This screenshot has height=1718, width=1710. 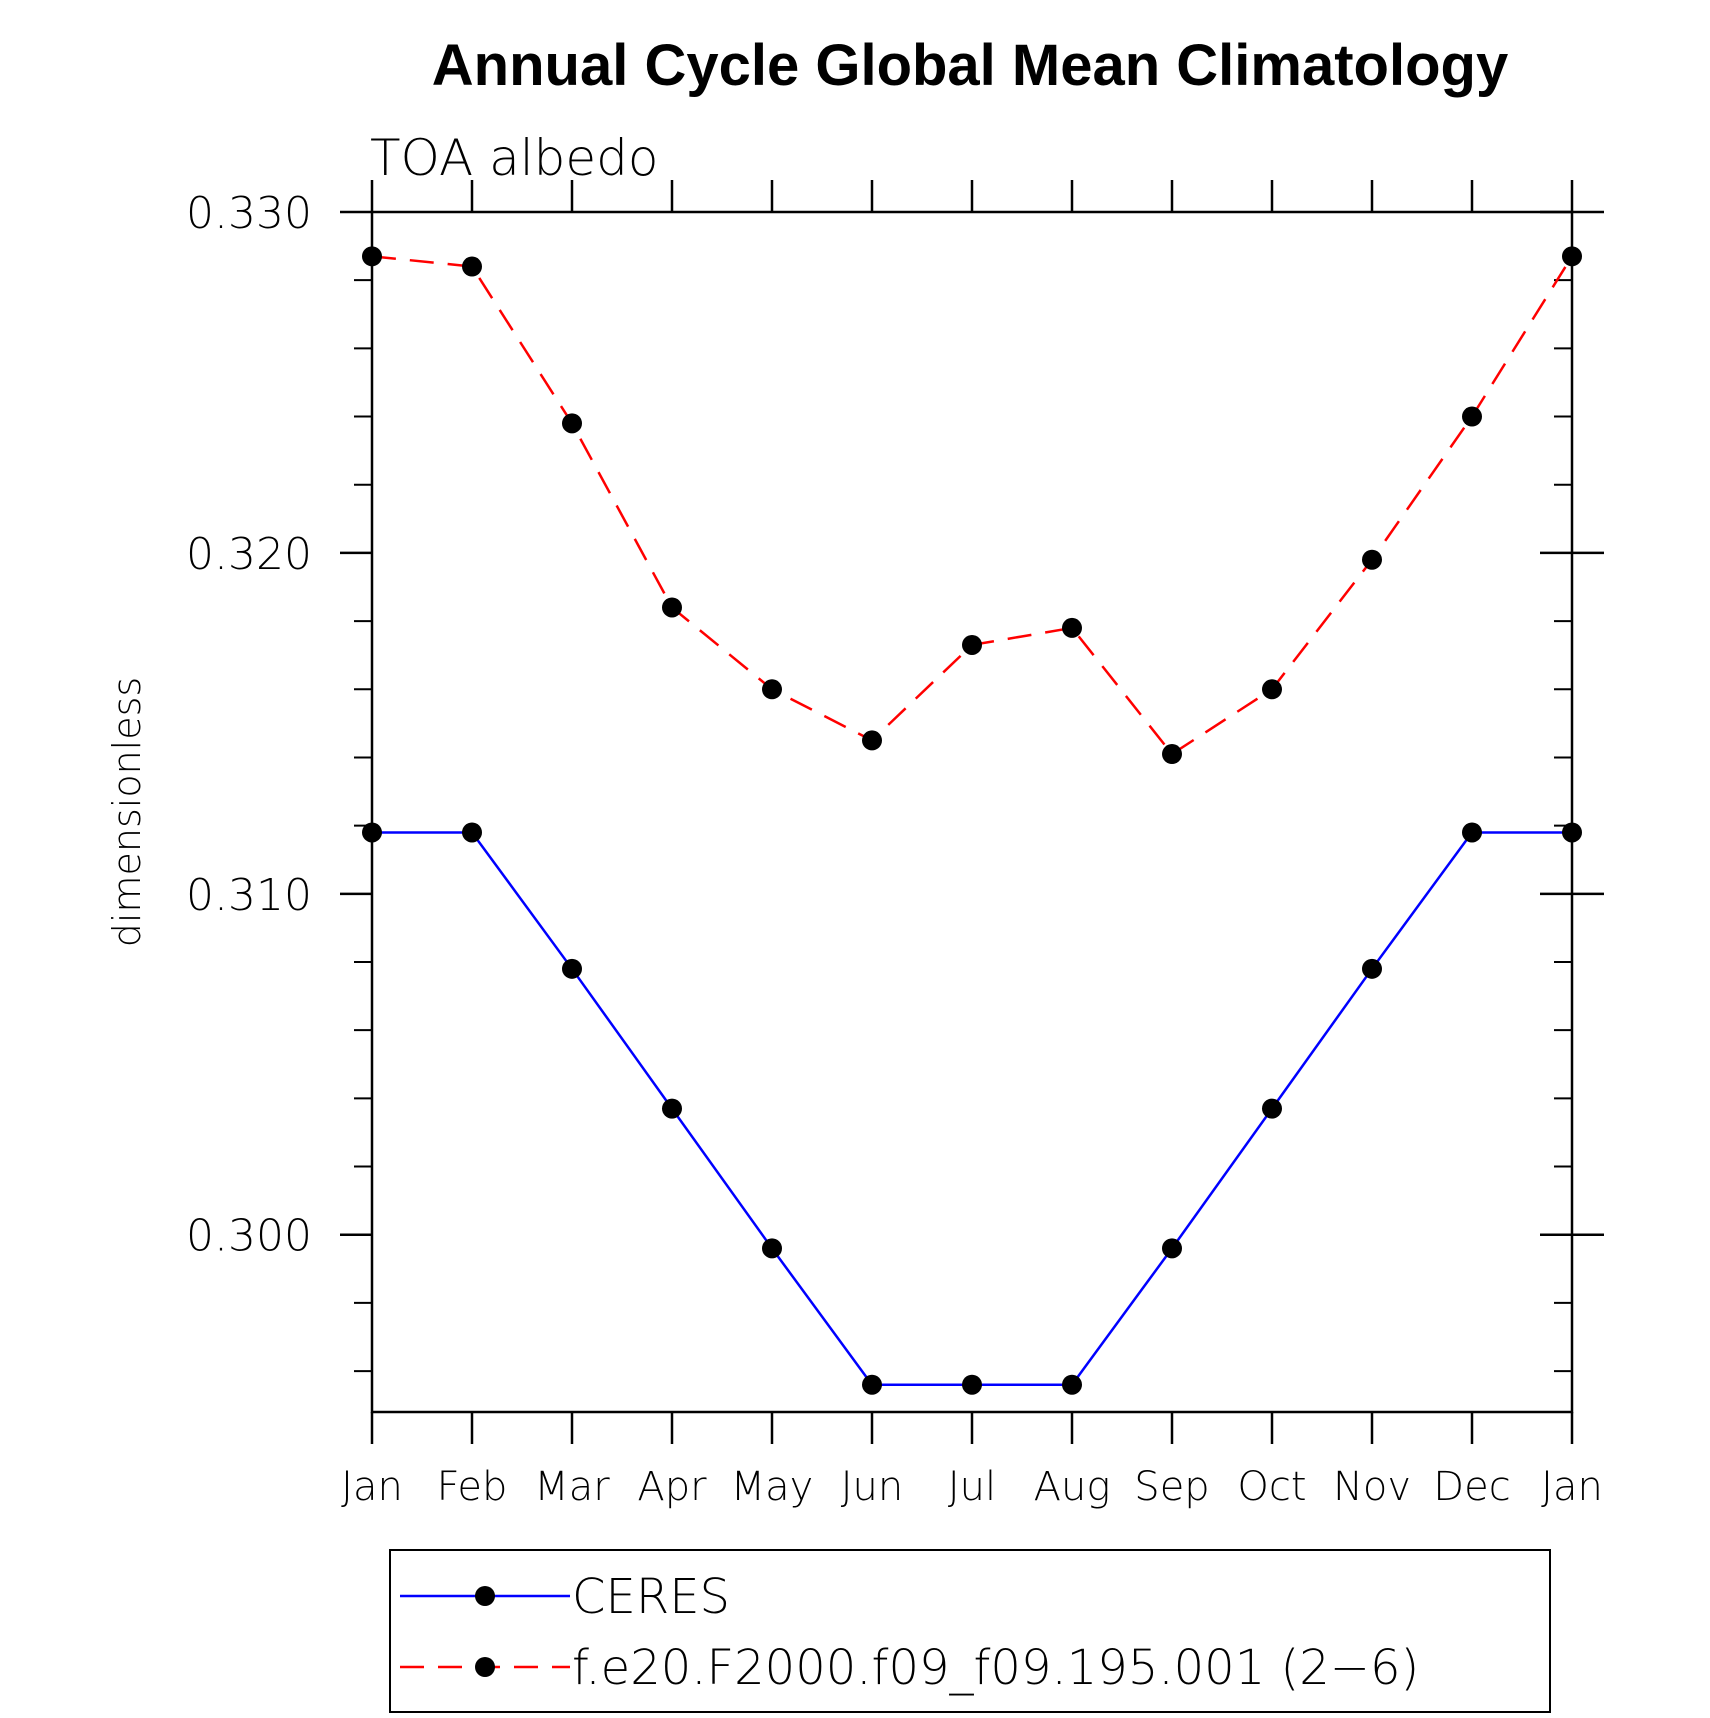 I want to click on y-tick-label: 0.320, so click(x=249, y=554).